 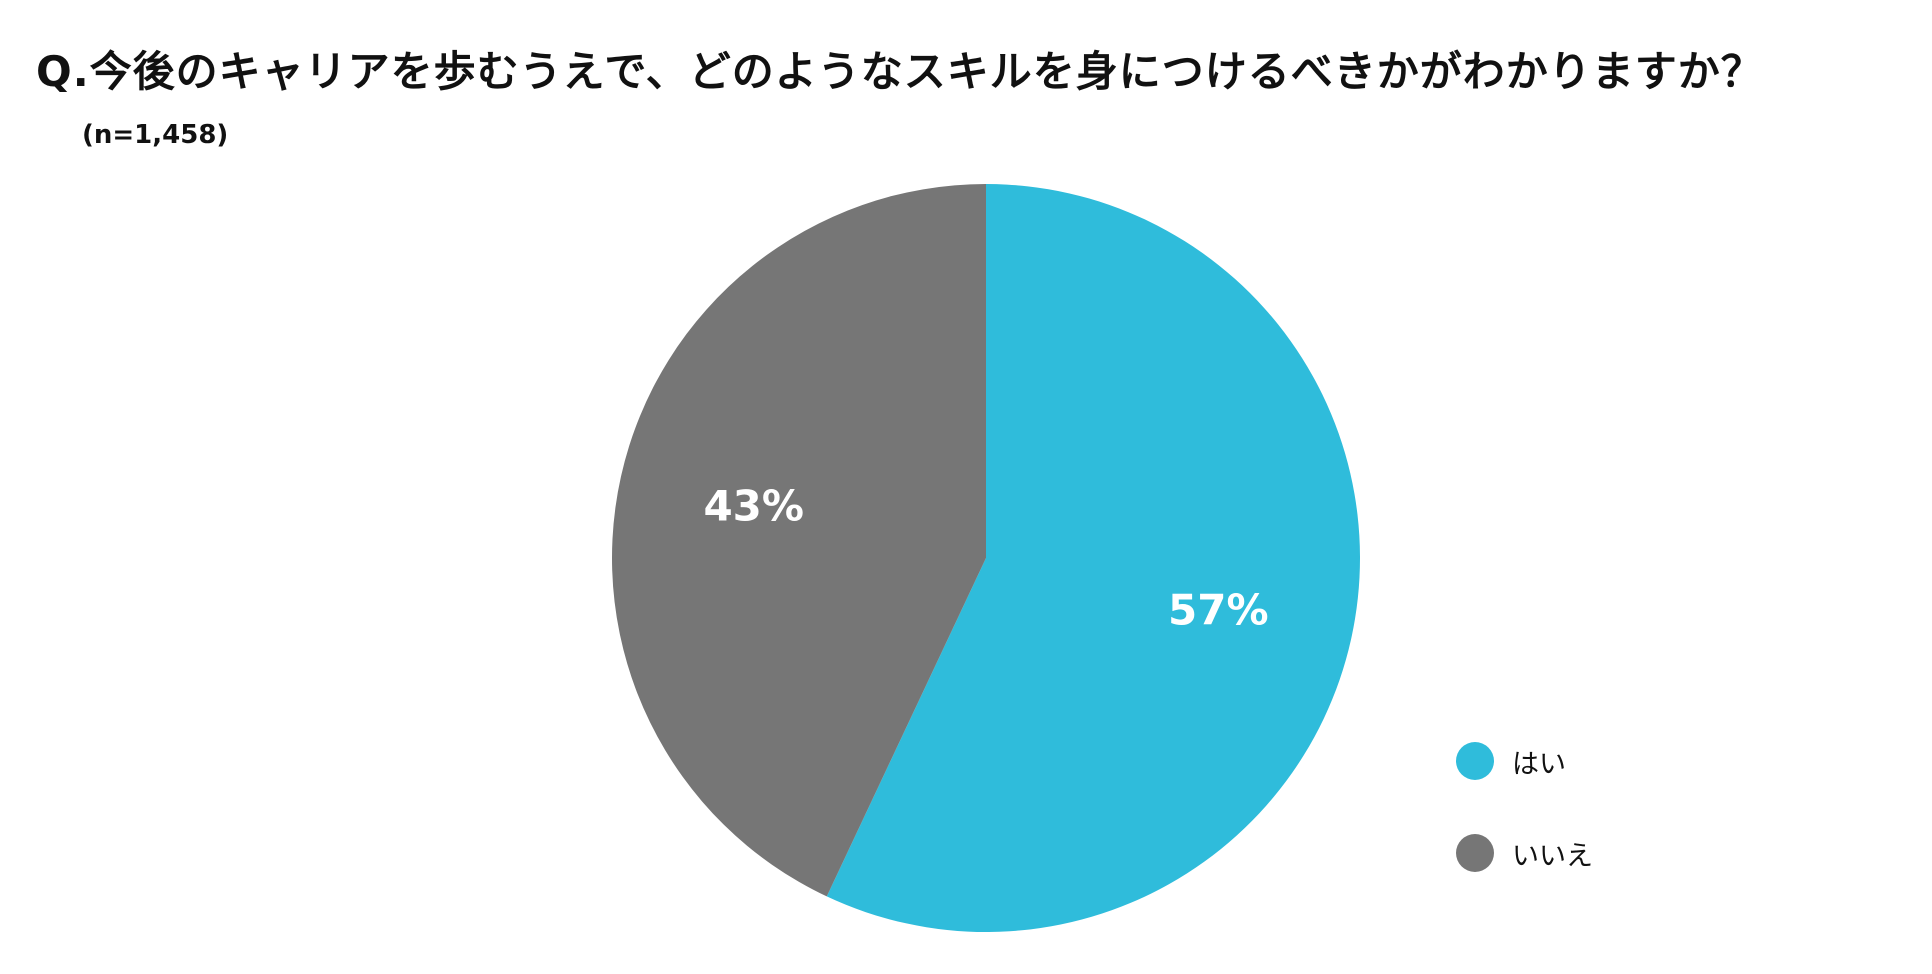 What do you see at coordinates (1552, 856) in the screenshot?
I see `legend-label-no: いいえ` at bounding box center [1552, 856].